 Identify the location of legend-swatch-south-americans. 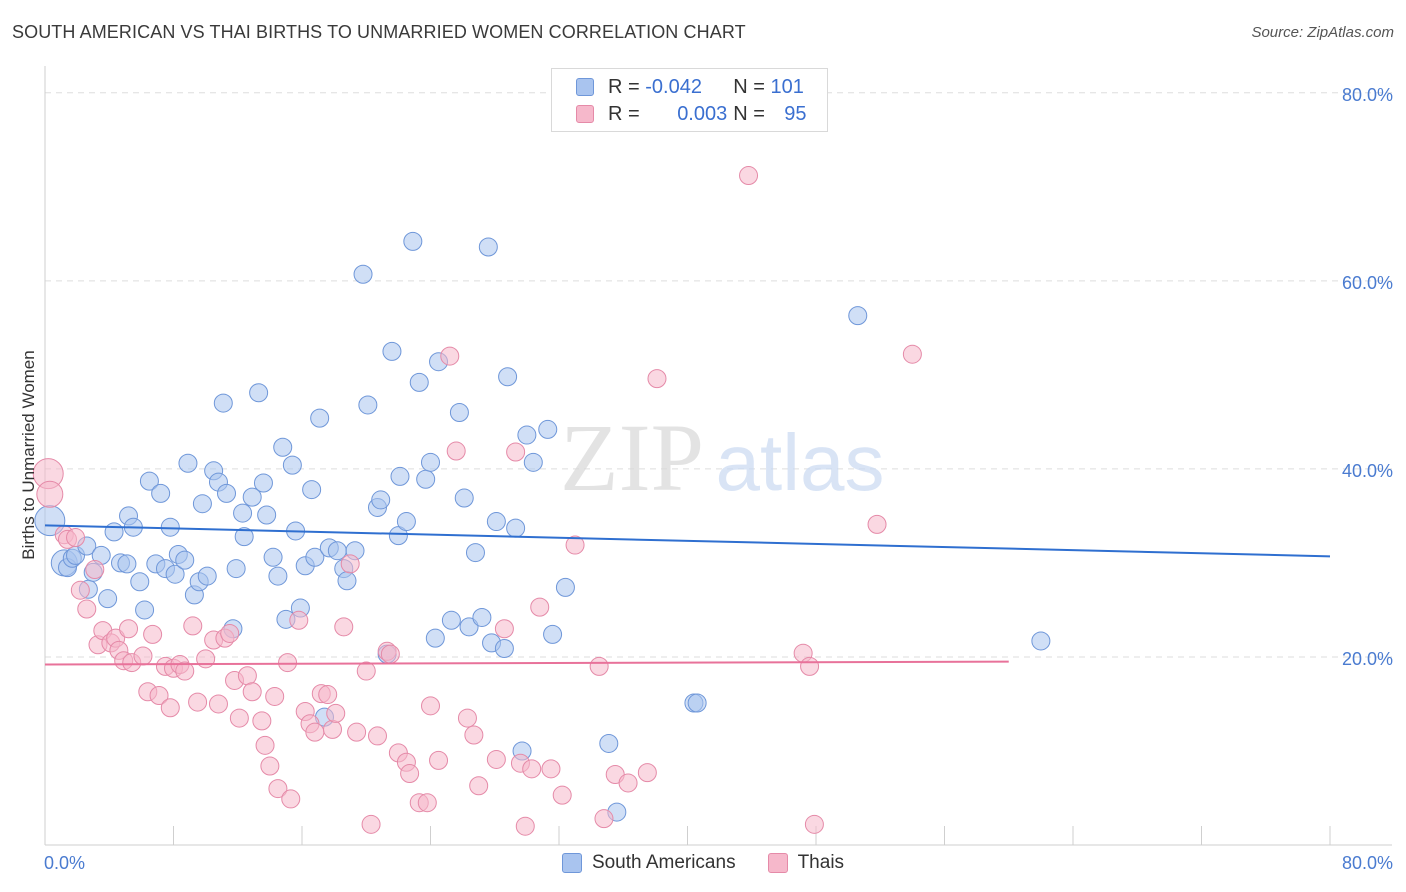
(571, 863).